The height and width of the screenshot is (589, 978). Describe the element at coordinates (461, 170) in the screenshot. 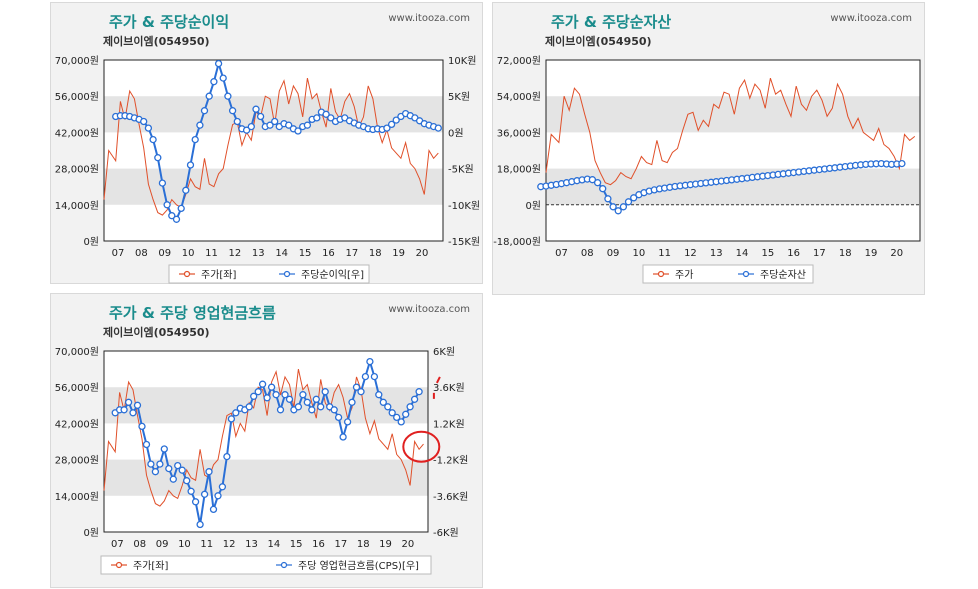

I see `y-tick-right: -5K원` at that location.